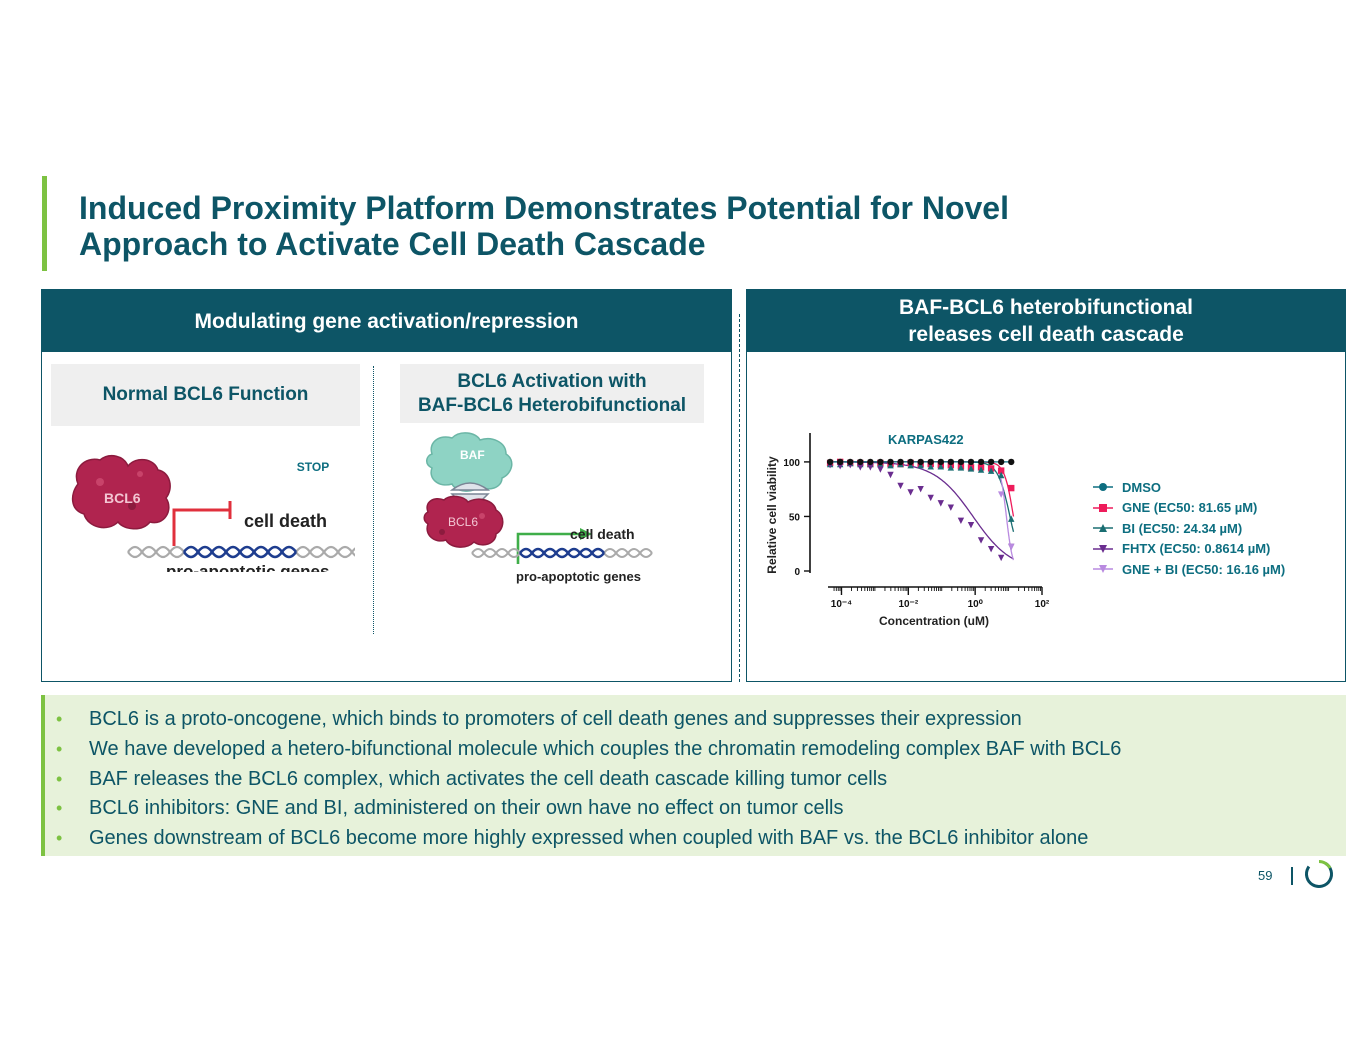 The height and width of the screenshot is (1055, 1365). Describe the element at coordinates (1046, 307) in the screenshot. I see `cell-death-cascade-header-line1: BAF-BCL6 heterobifunctional` at that location.